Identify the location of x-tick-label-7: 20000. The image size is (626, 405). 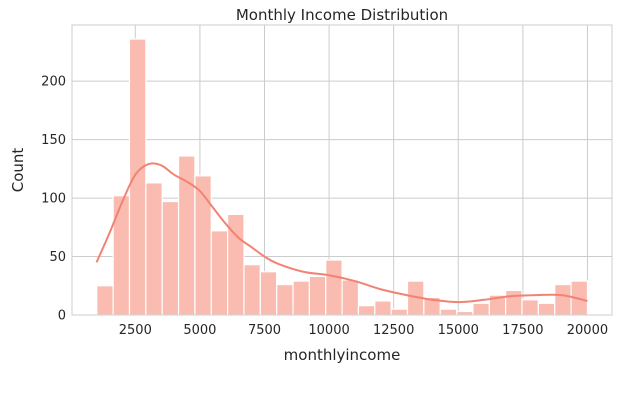
(587, 330).